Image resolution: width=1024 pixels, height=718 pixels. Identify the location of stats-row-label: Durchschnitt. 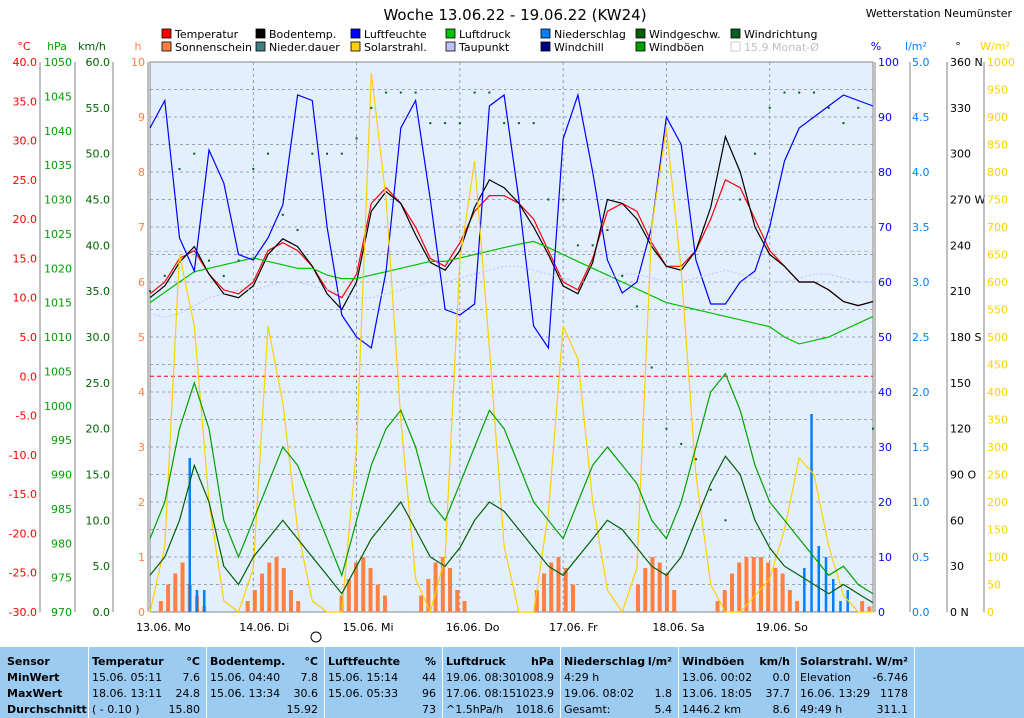
(47, 709).